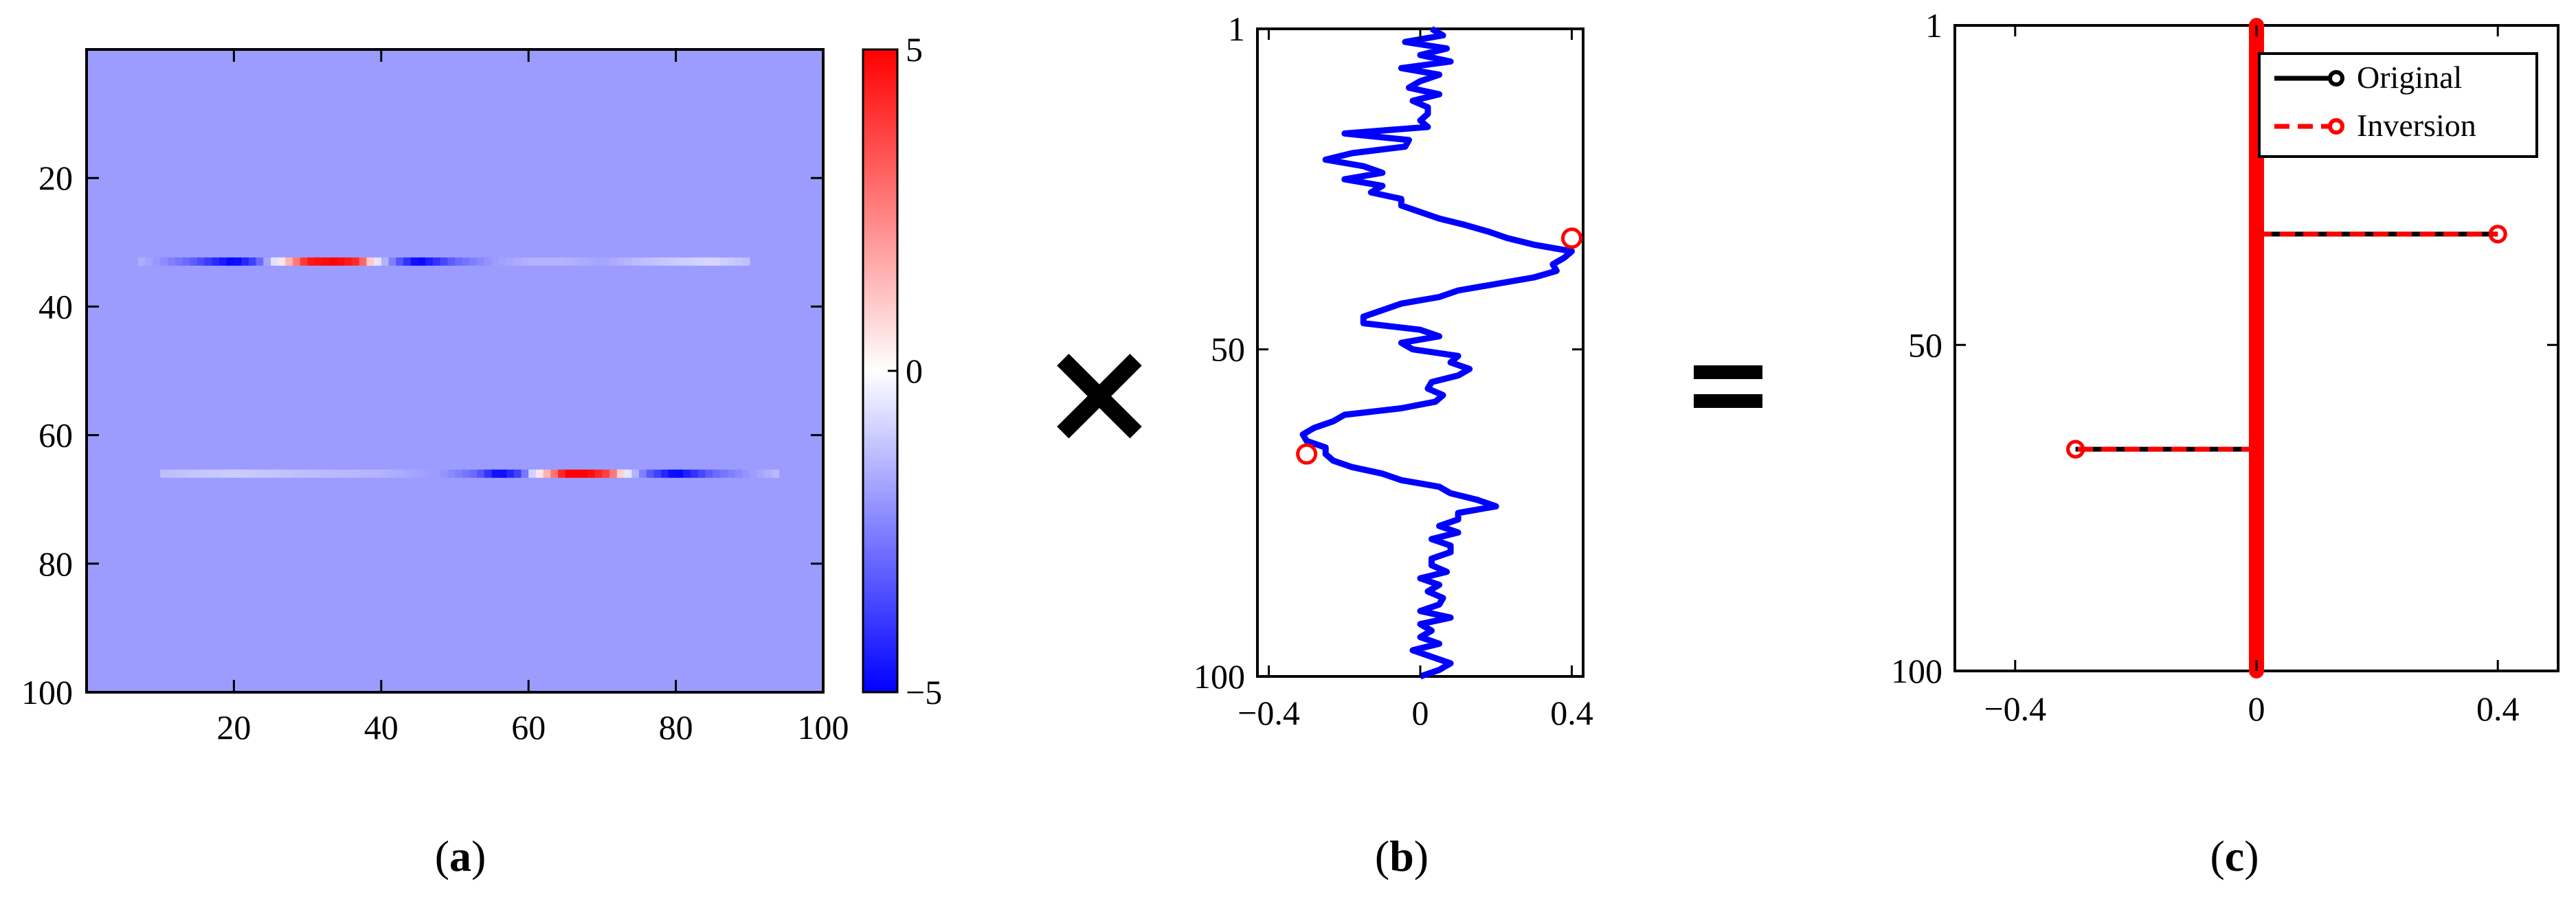  What do you see at coordinates (1307, 454) in the screenshot?
I see `highlight-marker` at bounding box center [1307, 454].